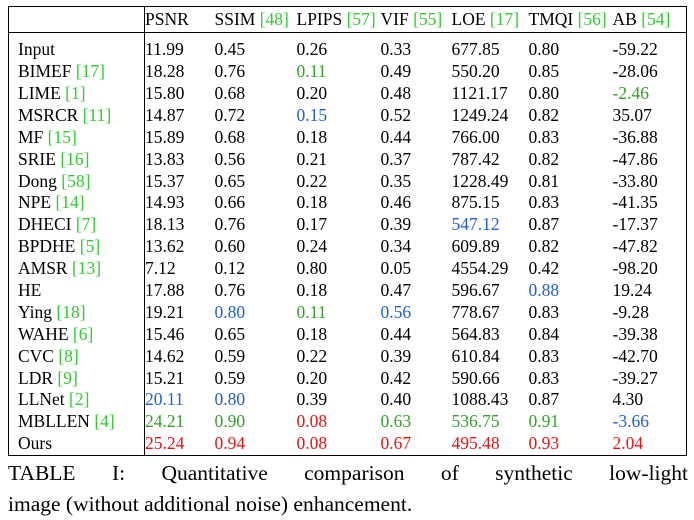 The image size is (694, 520). Describe the element at coordinates (428, 18) in the screenshot. I see `header-citation: [55]` at that location.